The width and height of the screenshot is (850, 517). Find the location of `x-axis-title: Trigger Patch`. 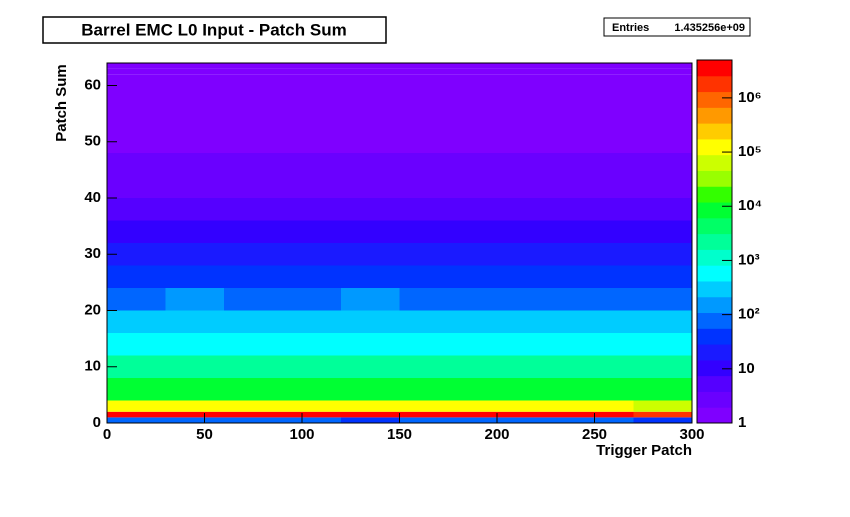

x-axis-title: Trigger Patch is located at coordinates (644, 450).